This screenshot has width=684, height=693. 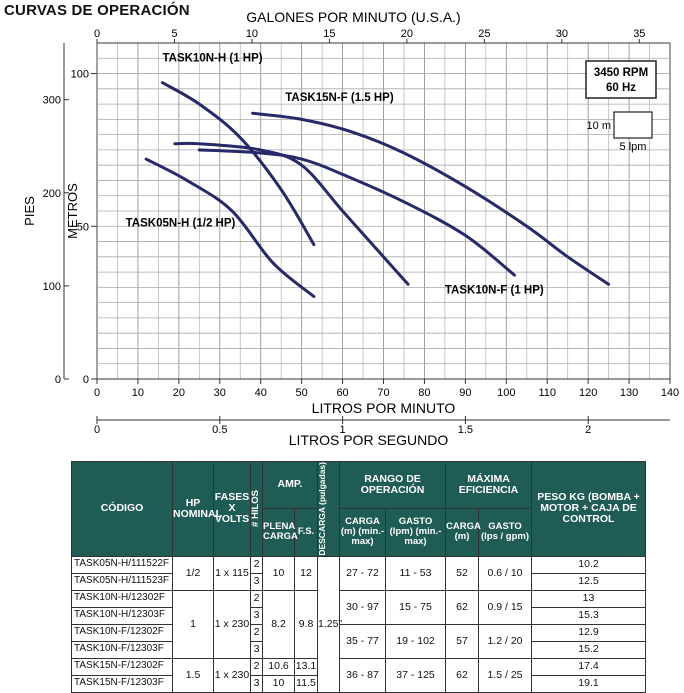 What do you see at coordinates (465, 430) in the screenshot?
I see `x3-tick-label: 1.5` at bounding box center [465, 430].